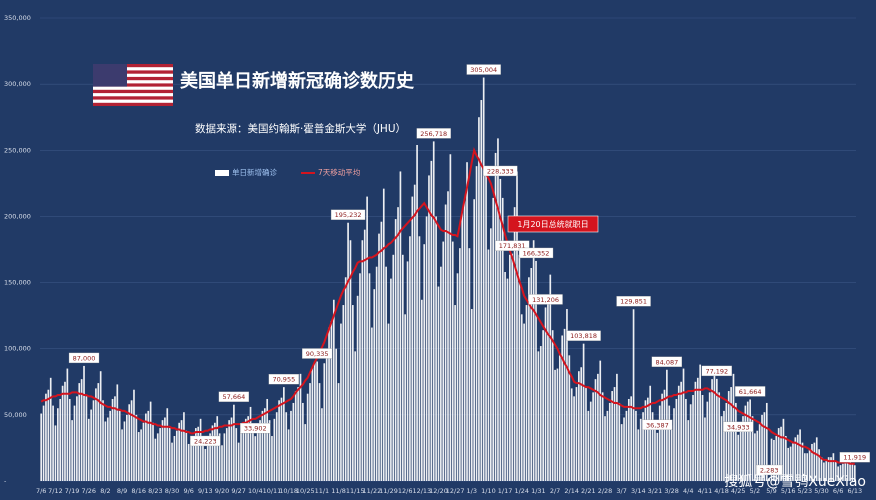 This screenshot has height=500, width=876. Describe the element at coordinates (17, 349) in the screenshot. I see `y-tick-label: 100,000` at that location.